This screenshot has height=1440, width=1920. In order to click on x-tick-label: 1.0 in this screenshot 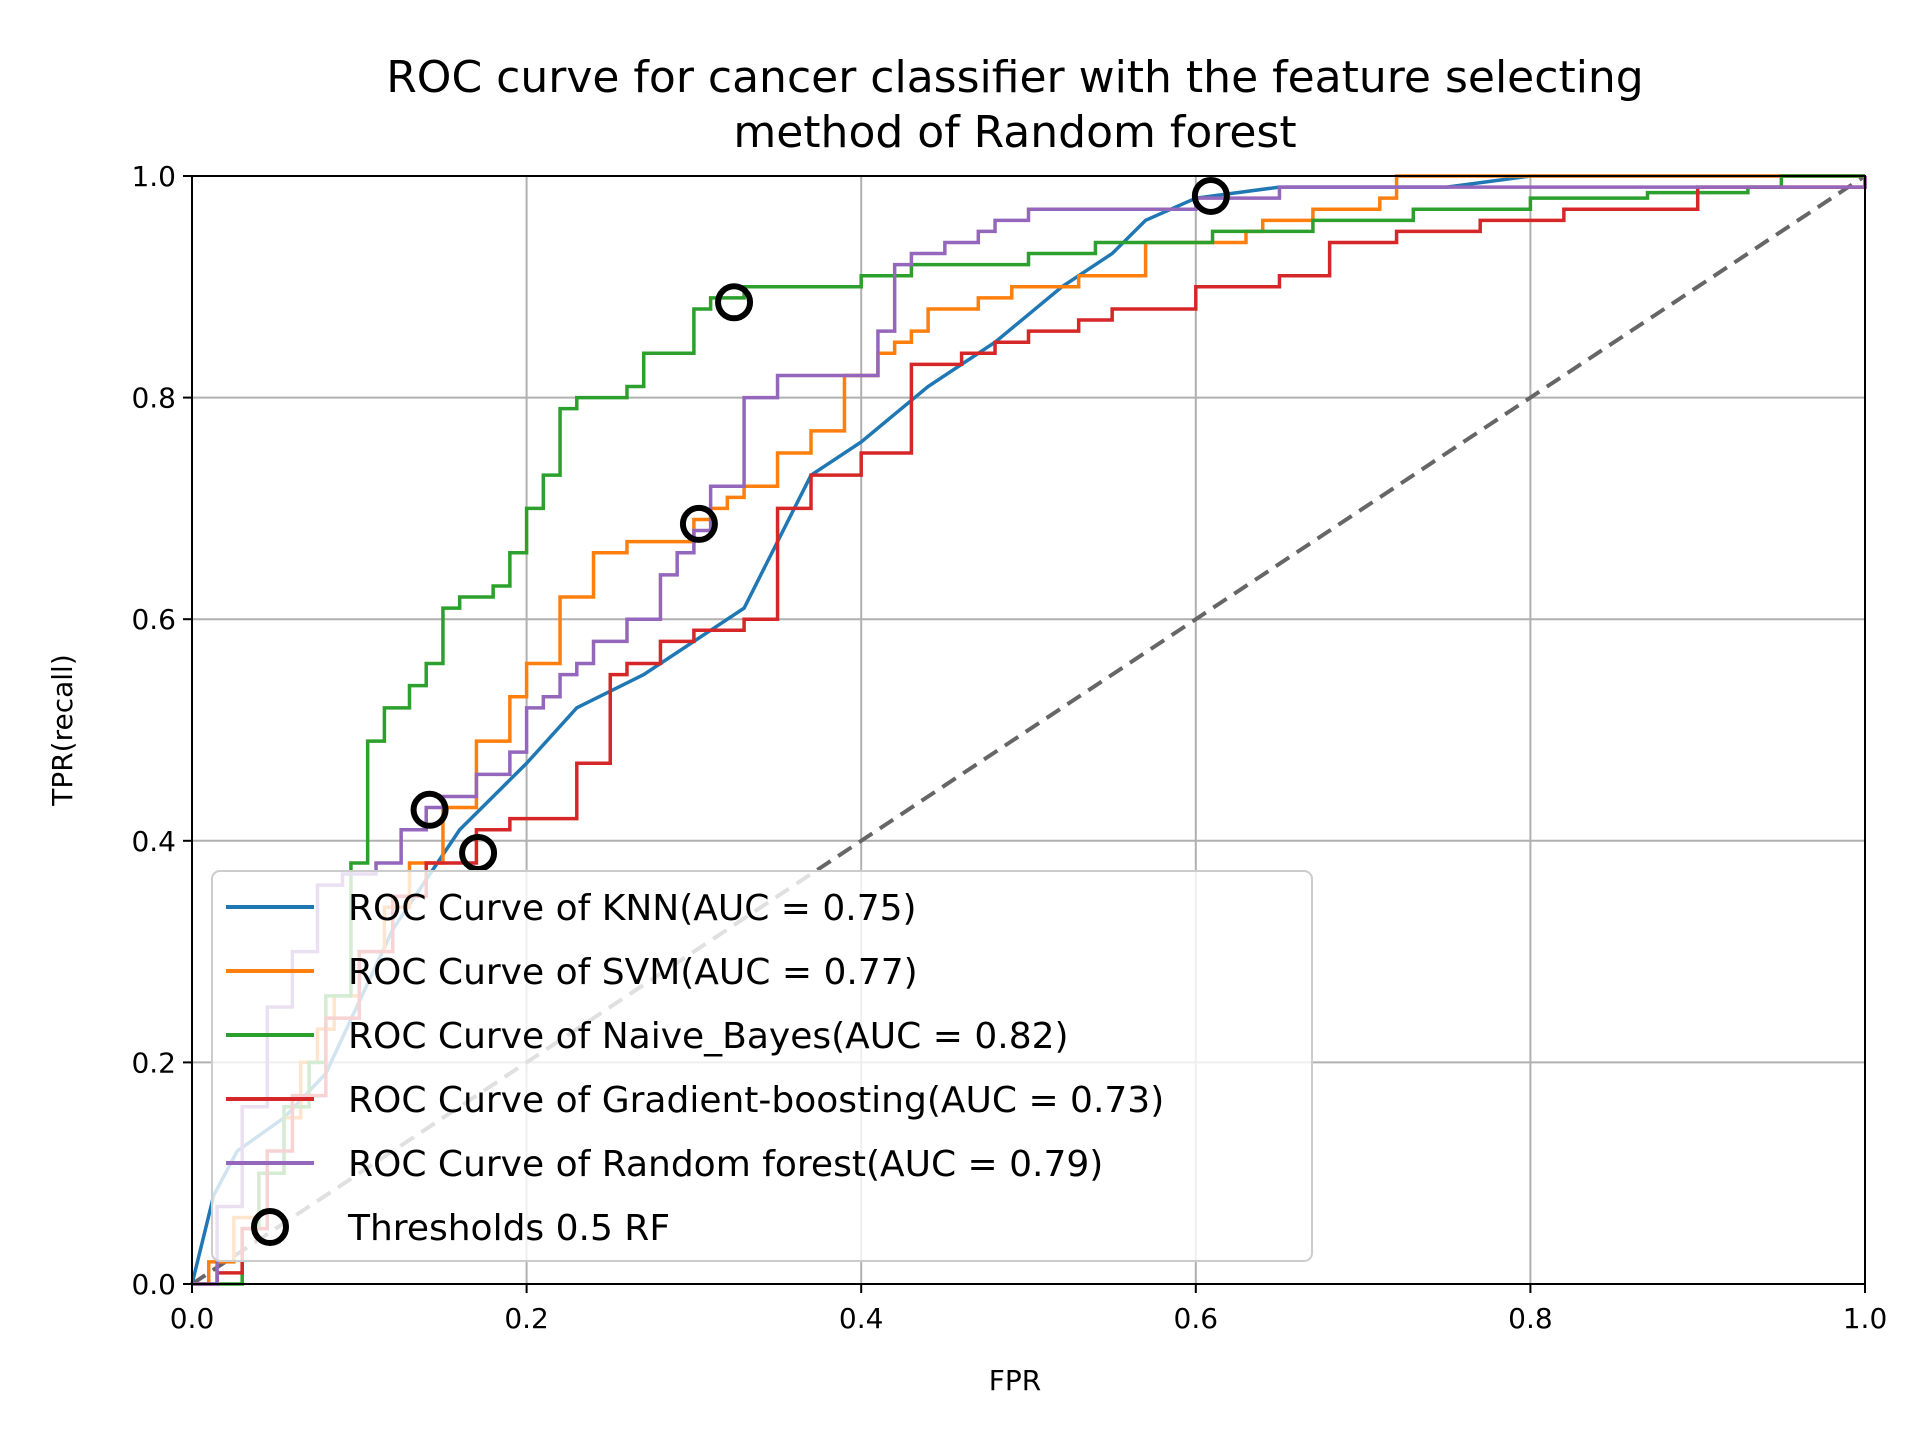, I will do `click(1865, 1318)`.